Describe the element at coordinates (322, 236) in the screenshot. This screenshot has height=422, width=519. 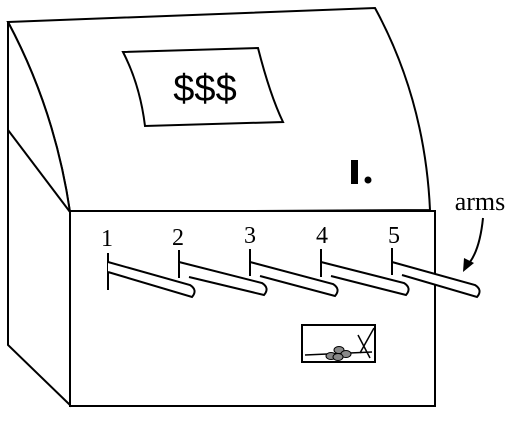
I see `arm-number-4: 4` at that location.